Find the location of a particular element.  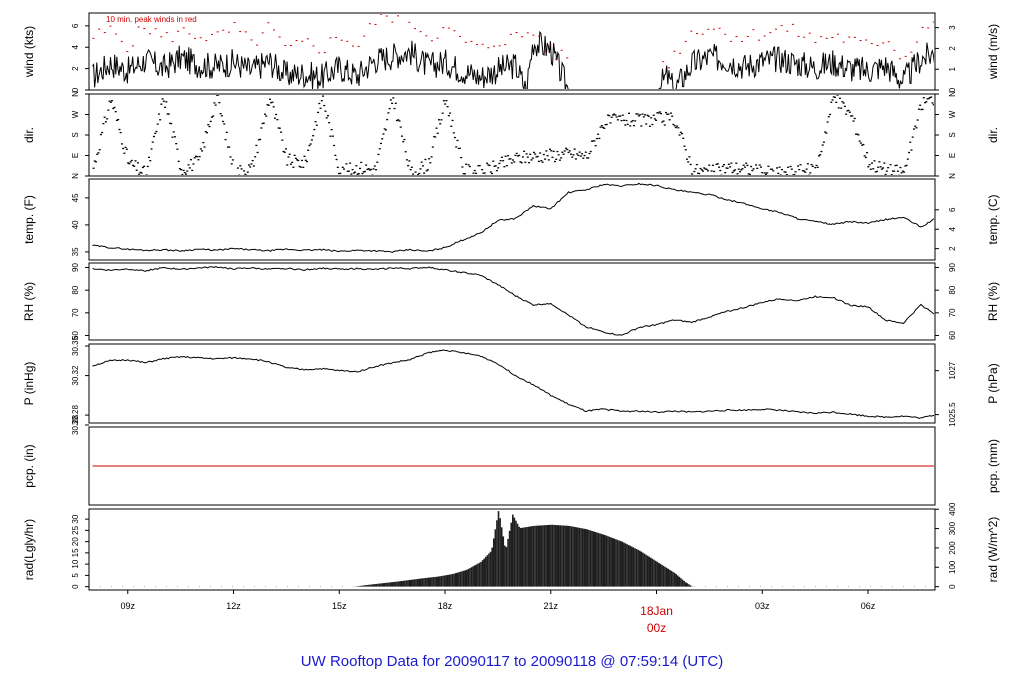

temperature-ytick-label-left: 45 is located at coordinates (75, 197).